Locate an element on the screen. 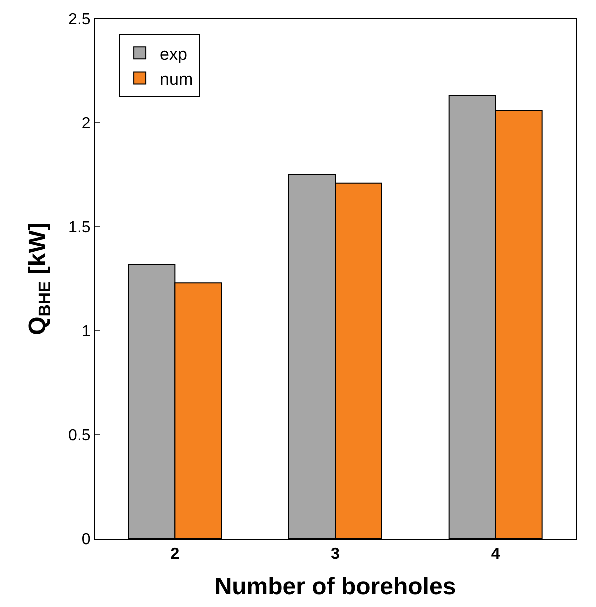 The height and width of the screenshot is (607, 596). y-tick-label: 0 is located at coordinates (86, 540).